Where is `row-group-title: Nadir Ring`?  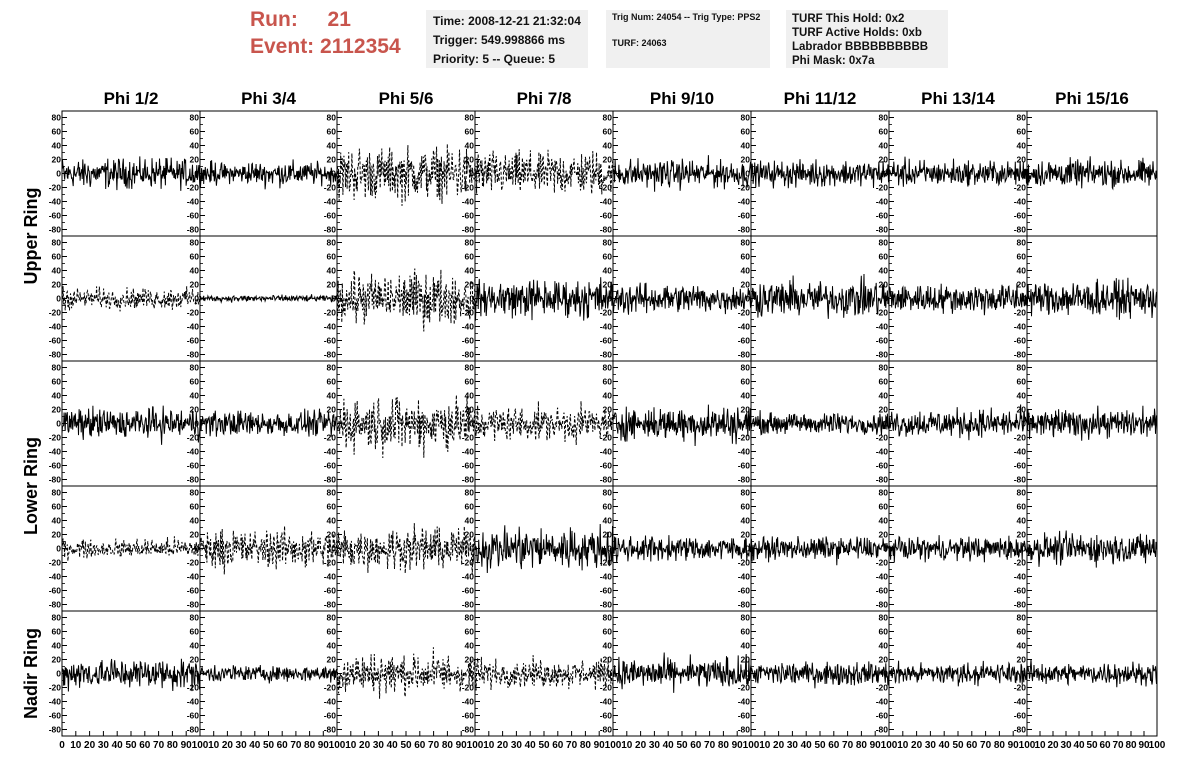 row-group-title: Nadir Ring is located at coordinates (31, 673).